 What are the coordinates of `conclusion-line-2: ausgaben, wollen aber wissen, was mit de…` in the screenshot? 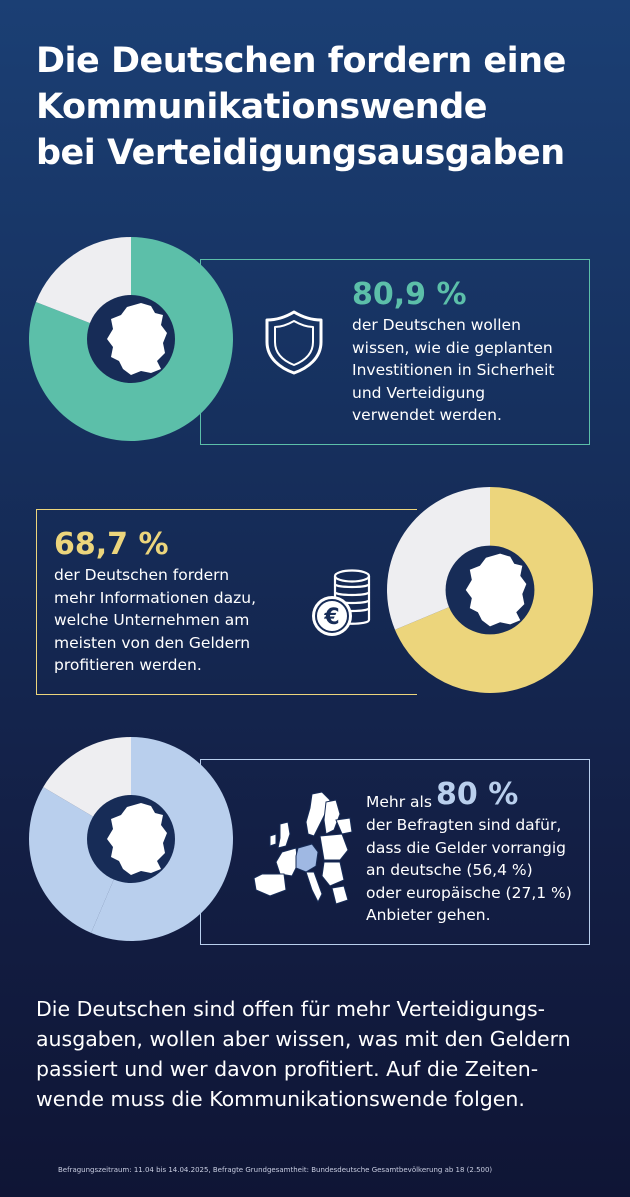 It's located at (303, 1039).